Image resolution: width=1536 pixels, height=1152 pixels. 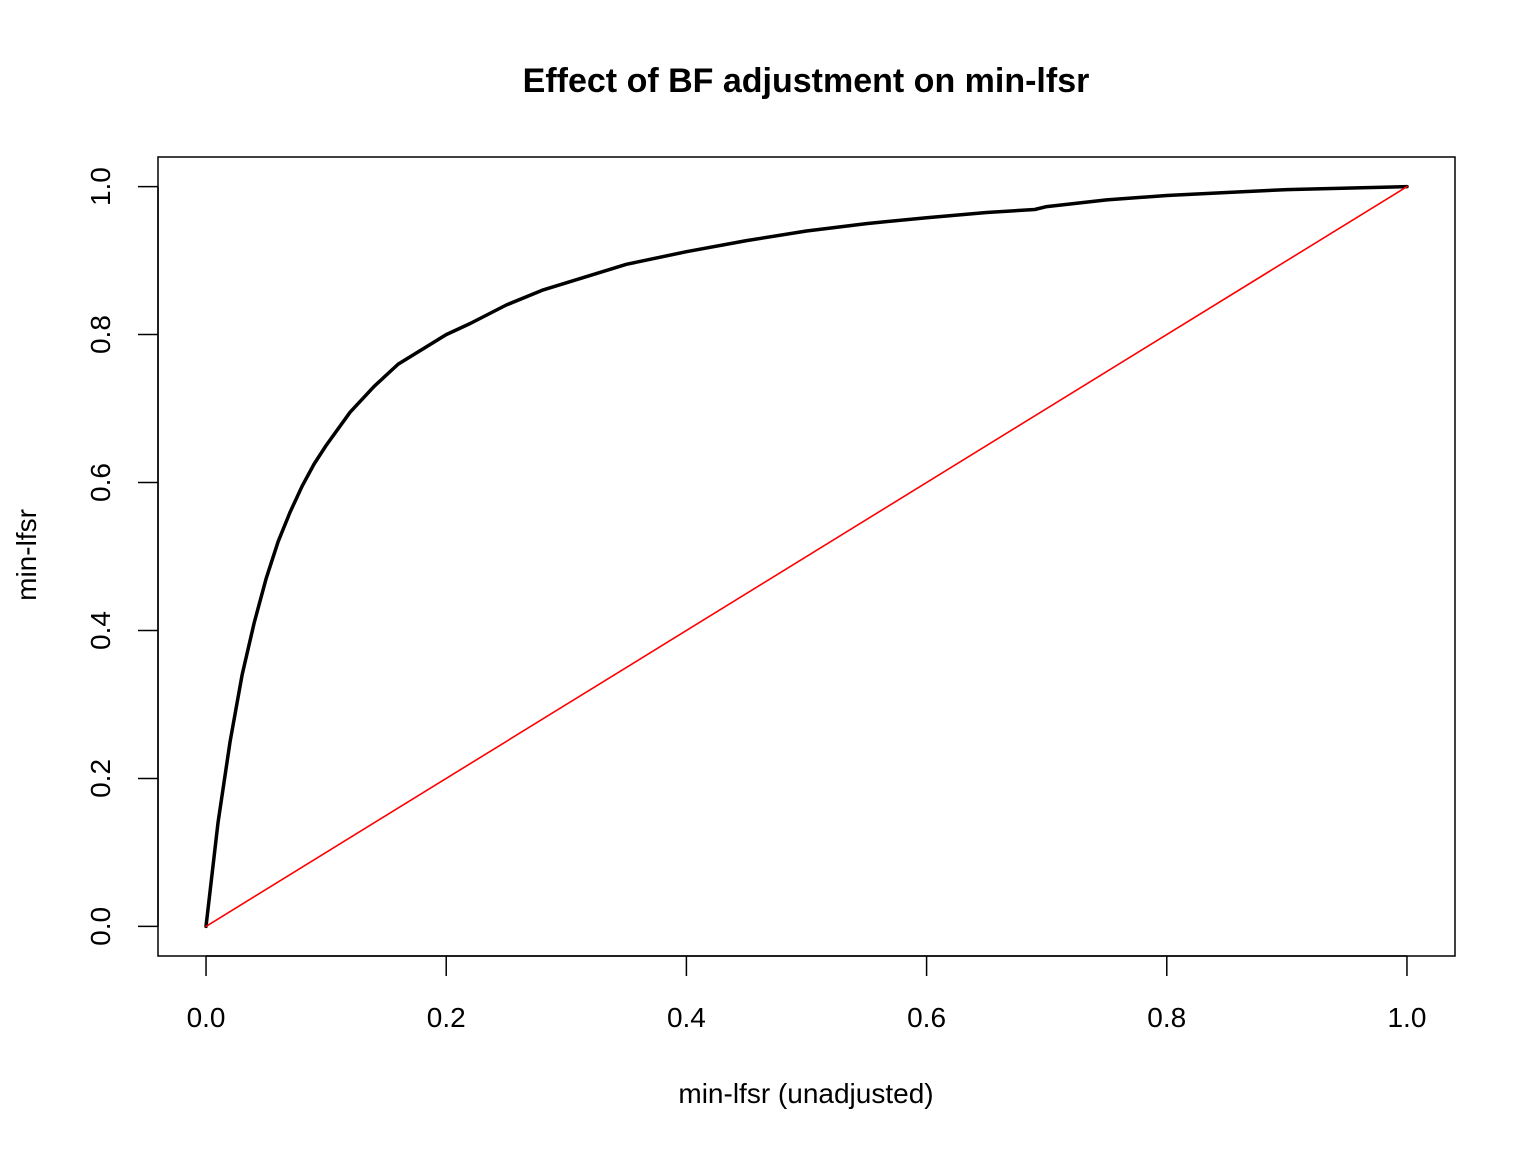 I want to click on x-axis: 0.0 0.2 0.4 0.6 0.8 1.0, so click(x=806, y=994).